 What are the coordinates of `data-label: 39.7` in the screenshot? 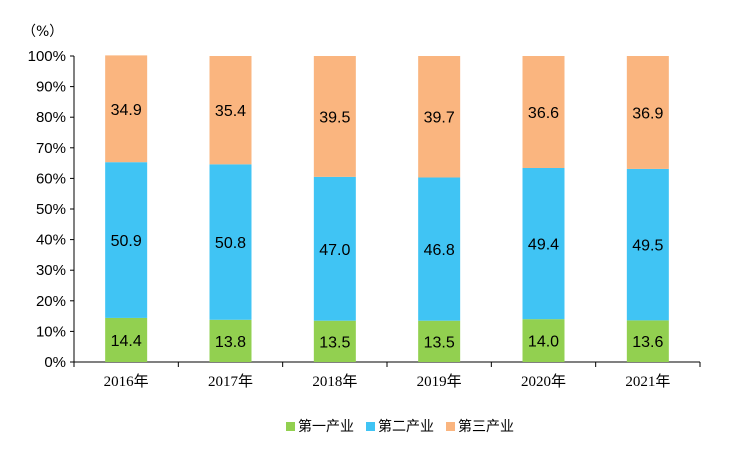 It's located at (439, 118).